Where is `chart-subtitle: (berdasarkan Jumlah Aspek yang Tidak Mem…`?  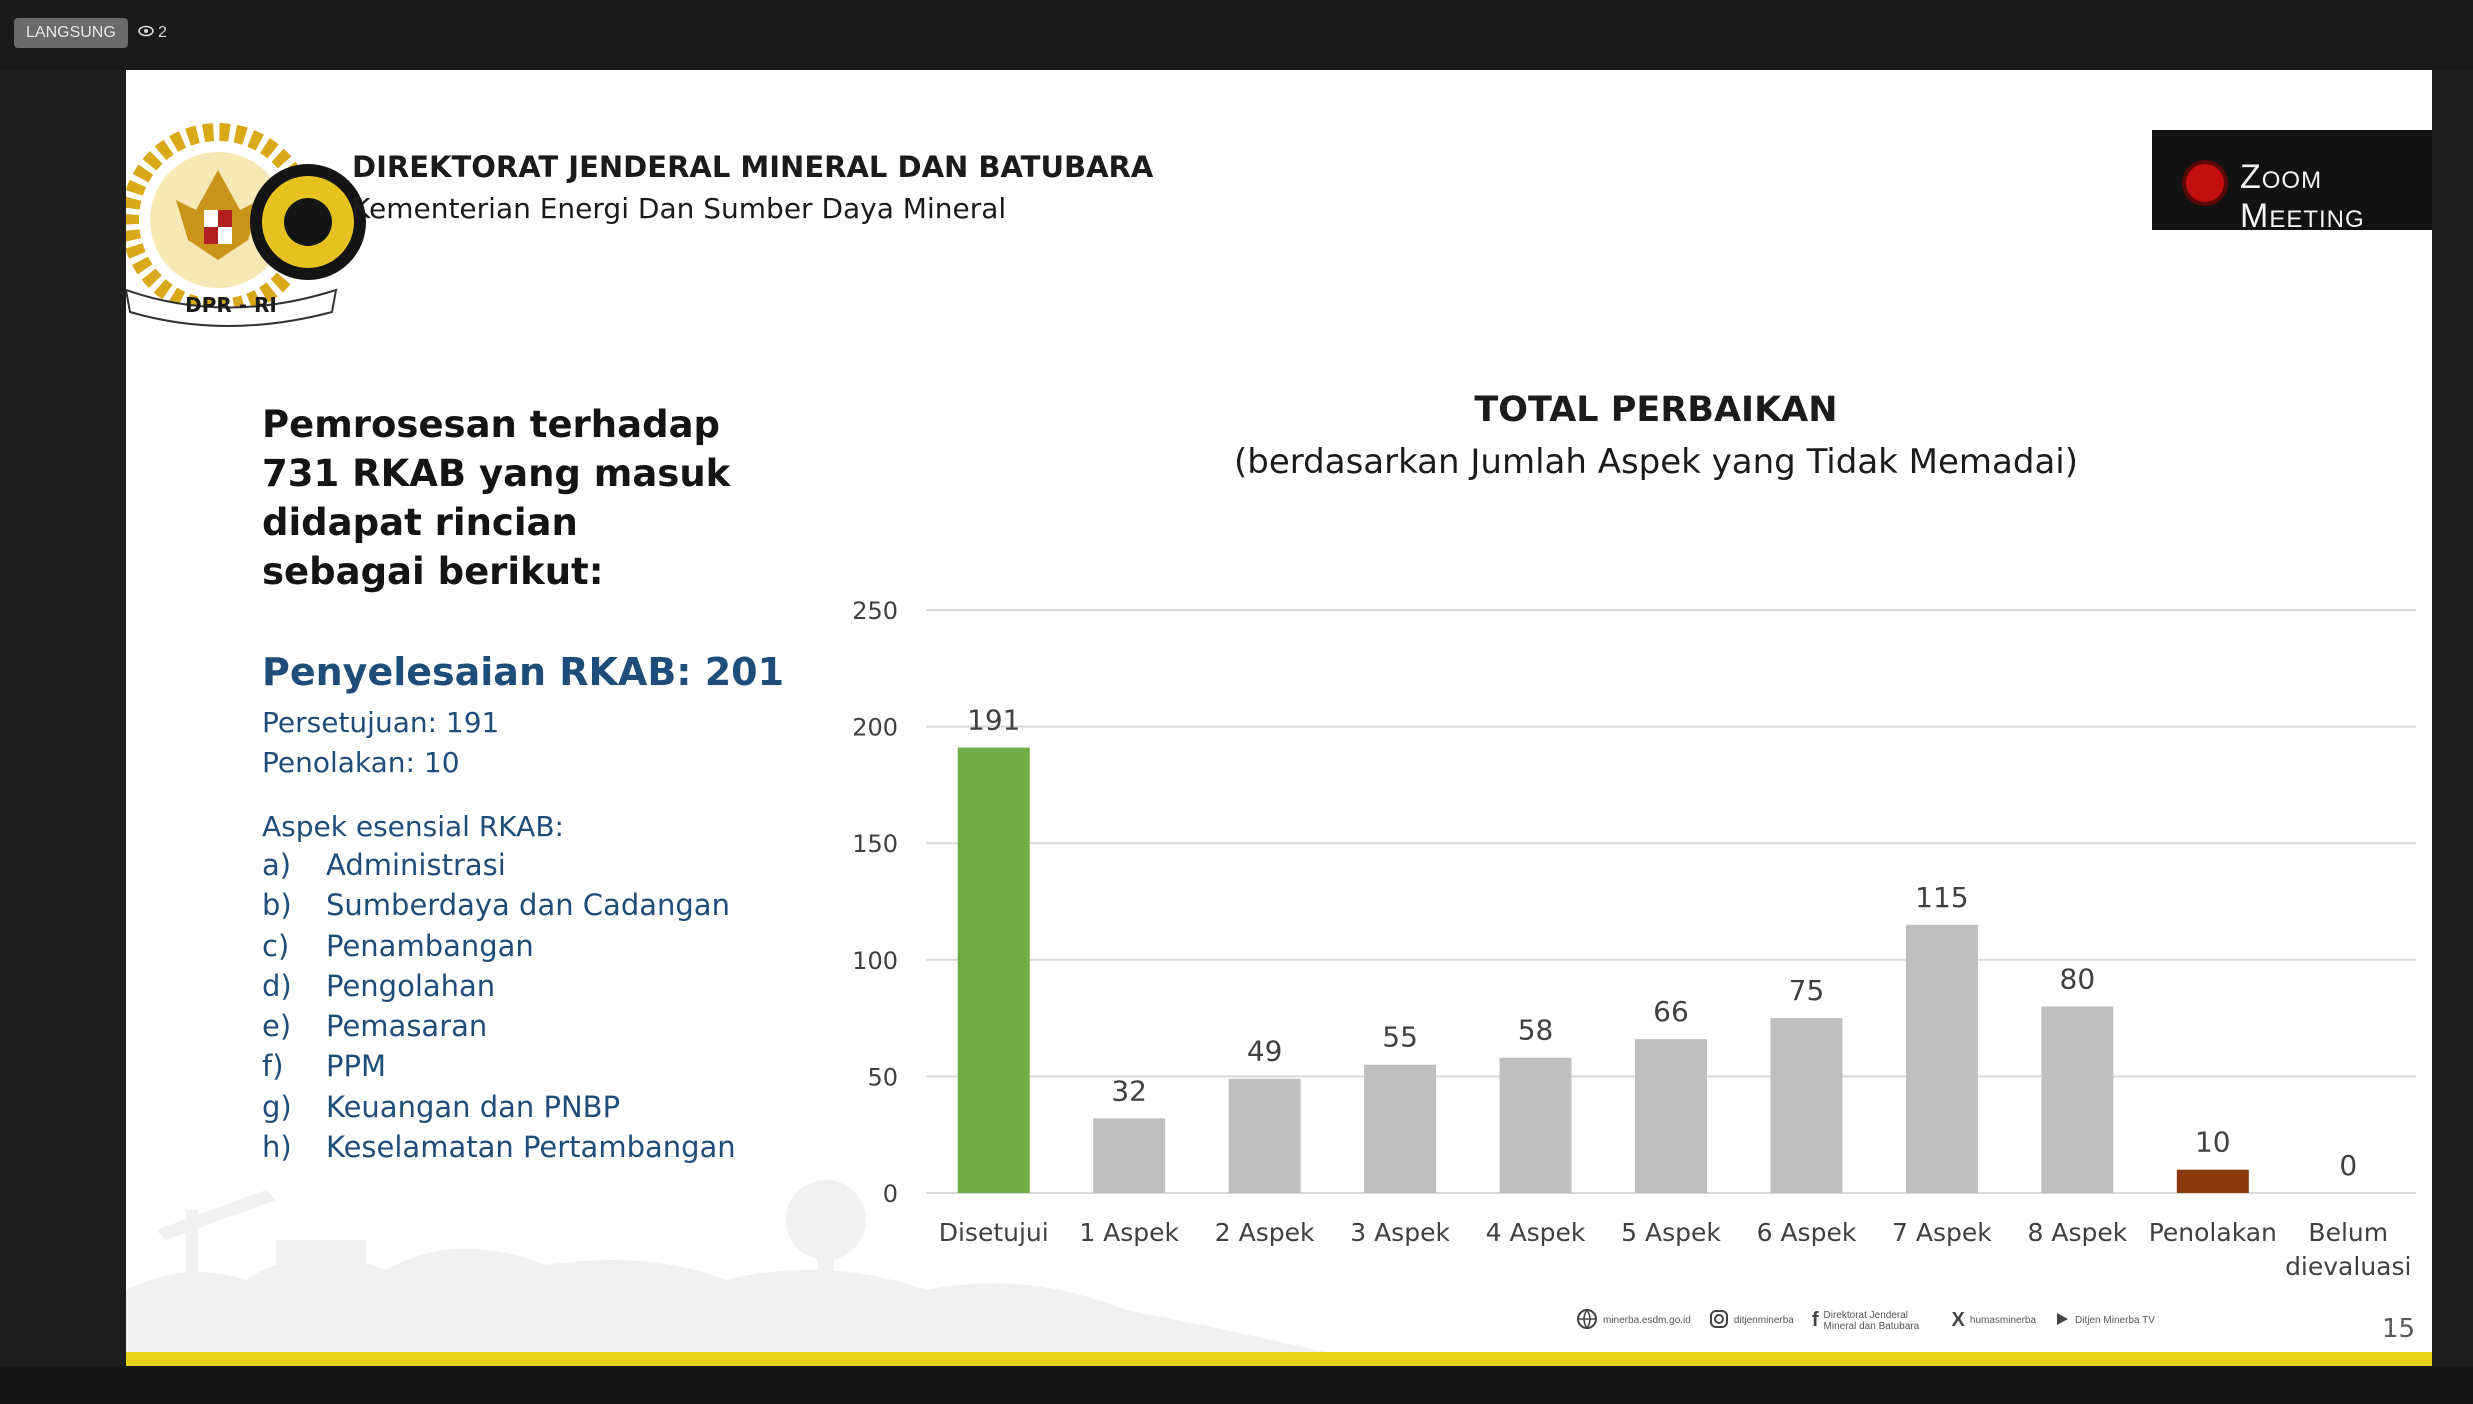
chart-subtitle: (berdasarkan Jumlah Aspek yang Tidak Mem… is located at coordinates (1656, 462).